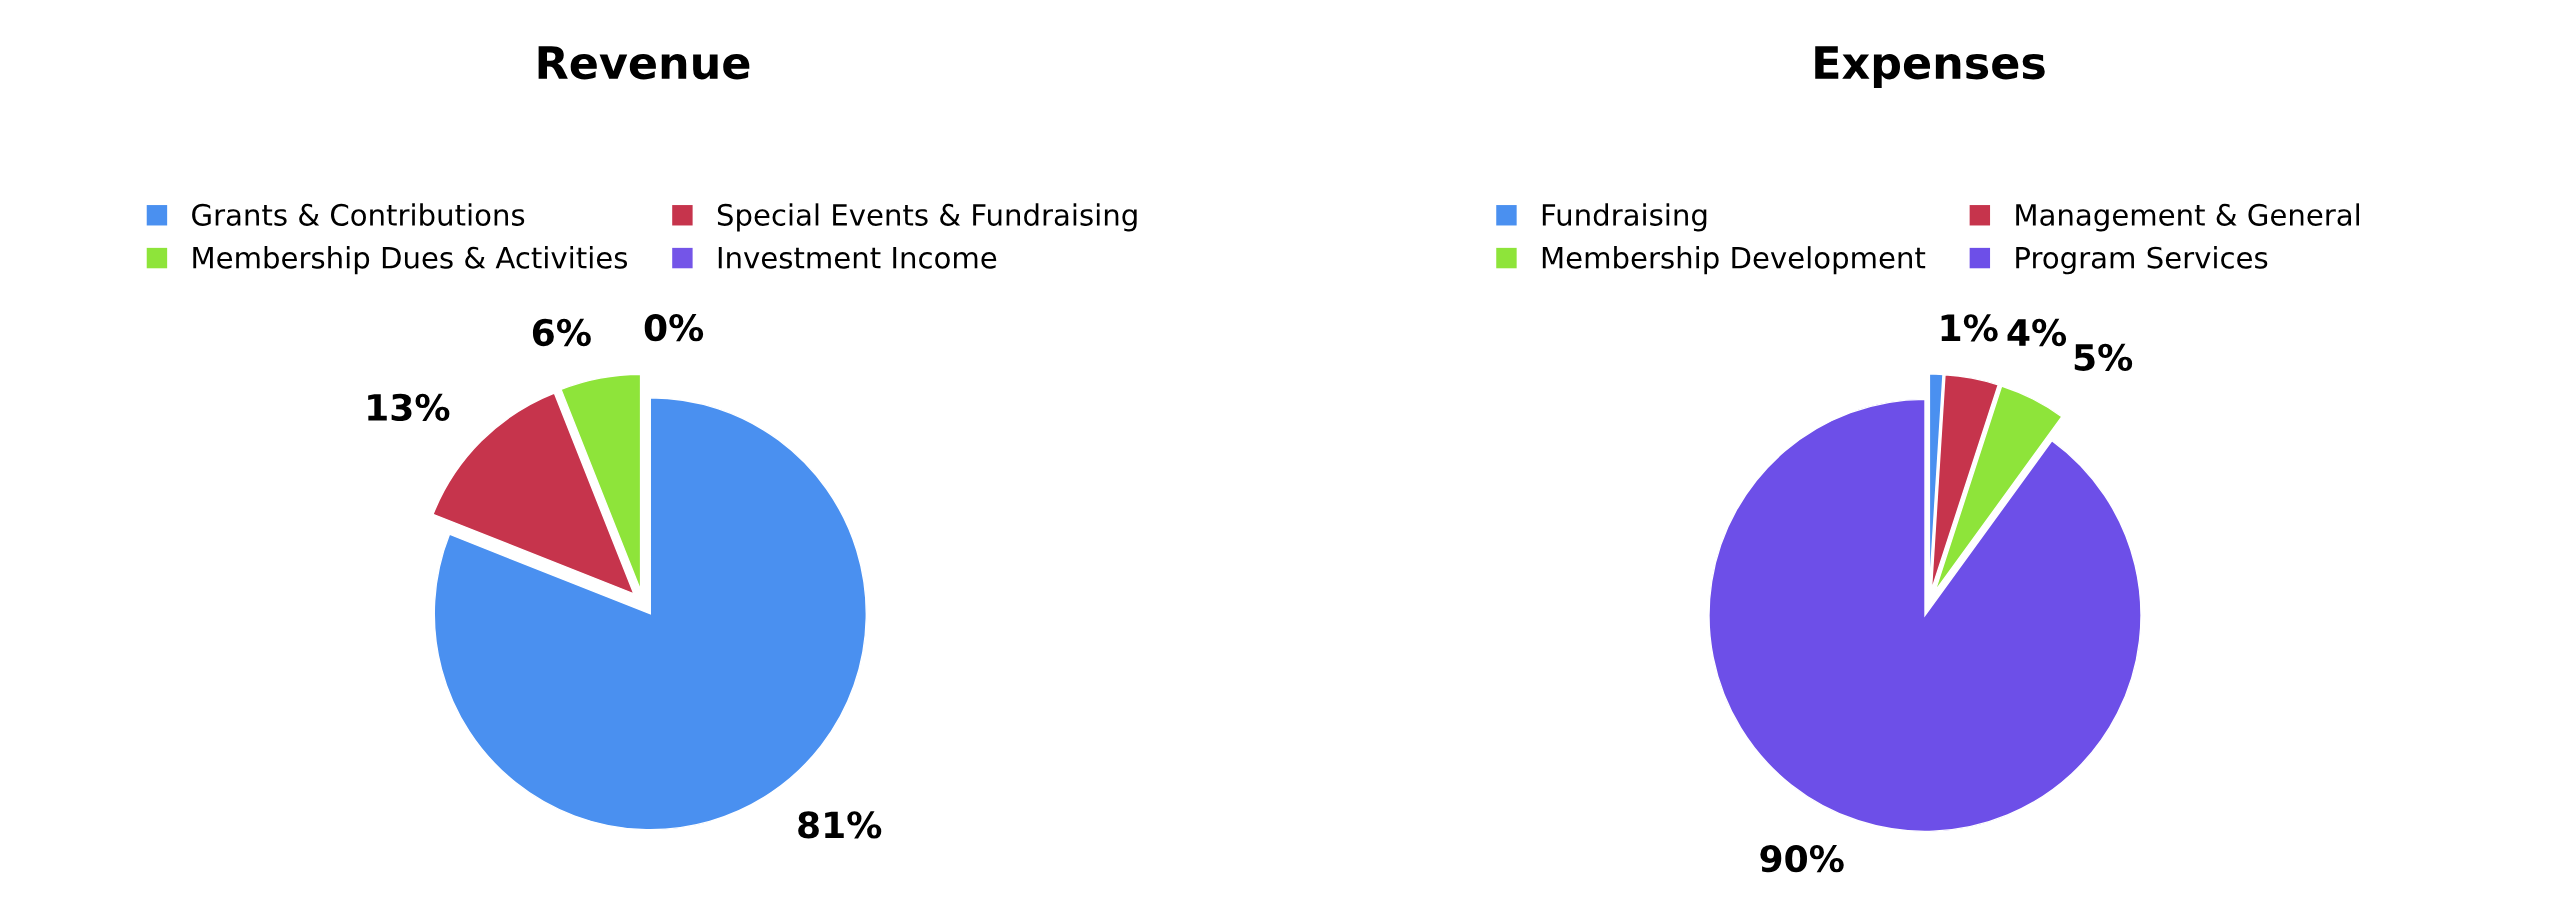  Describe the element at coordinates (2103, 357) in the screenshot. I see `data-label: 5%` at that location.